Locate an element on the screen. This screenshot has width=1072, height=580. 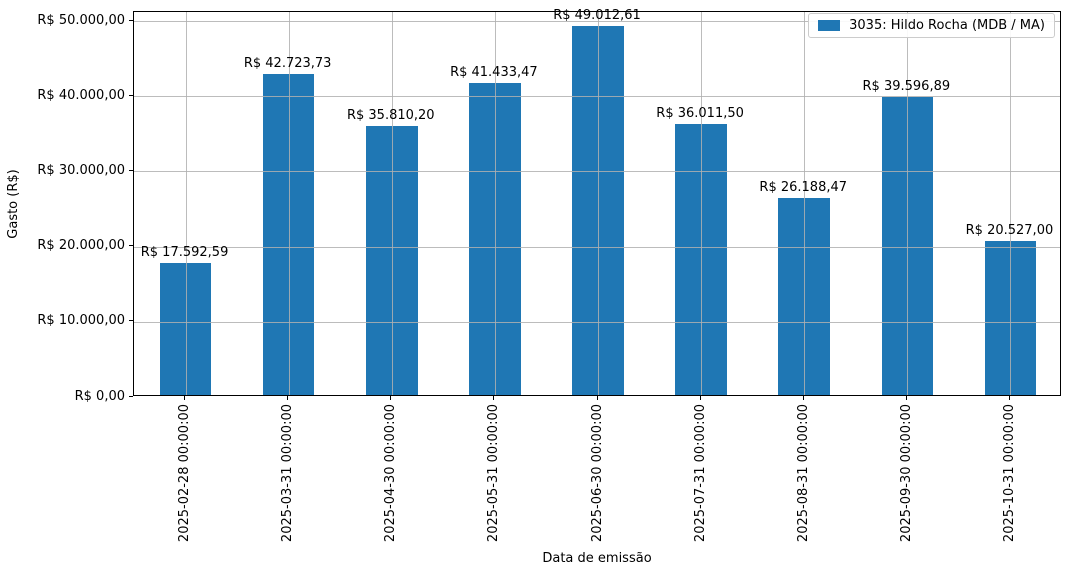
x-tick-label: 2025-05-31 00:00:00 is located at coordinates (494, 473).